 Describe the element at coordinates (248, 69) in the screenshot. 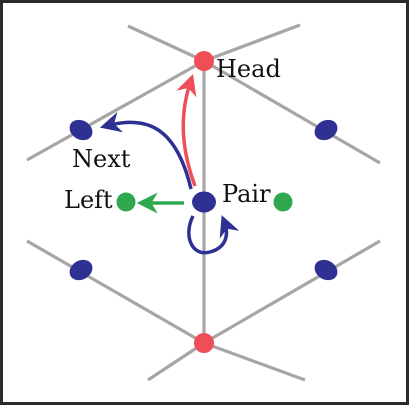

I see `head-label: Head` at that location.